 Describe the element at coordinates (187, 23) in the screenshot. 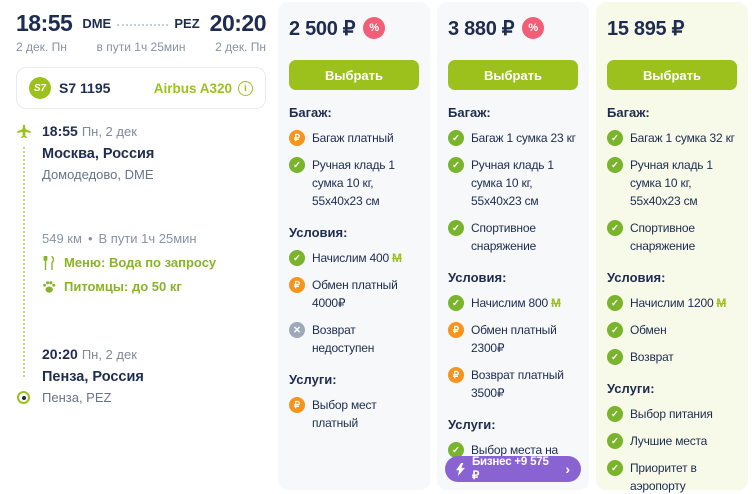

I see `destination-code: PEZ` at that location.